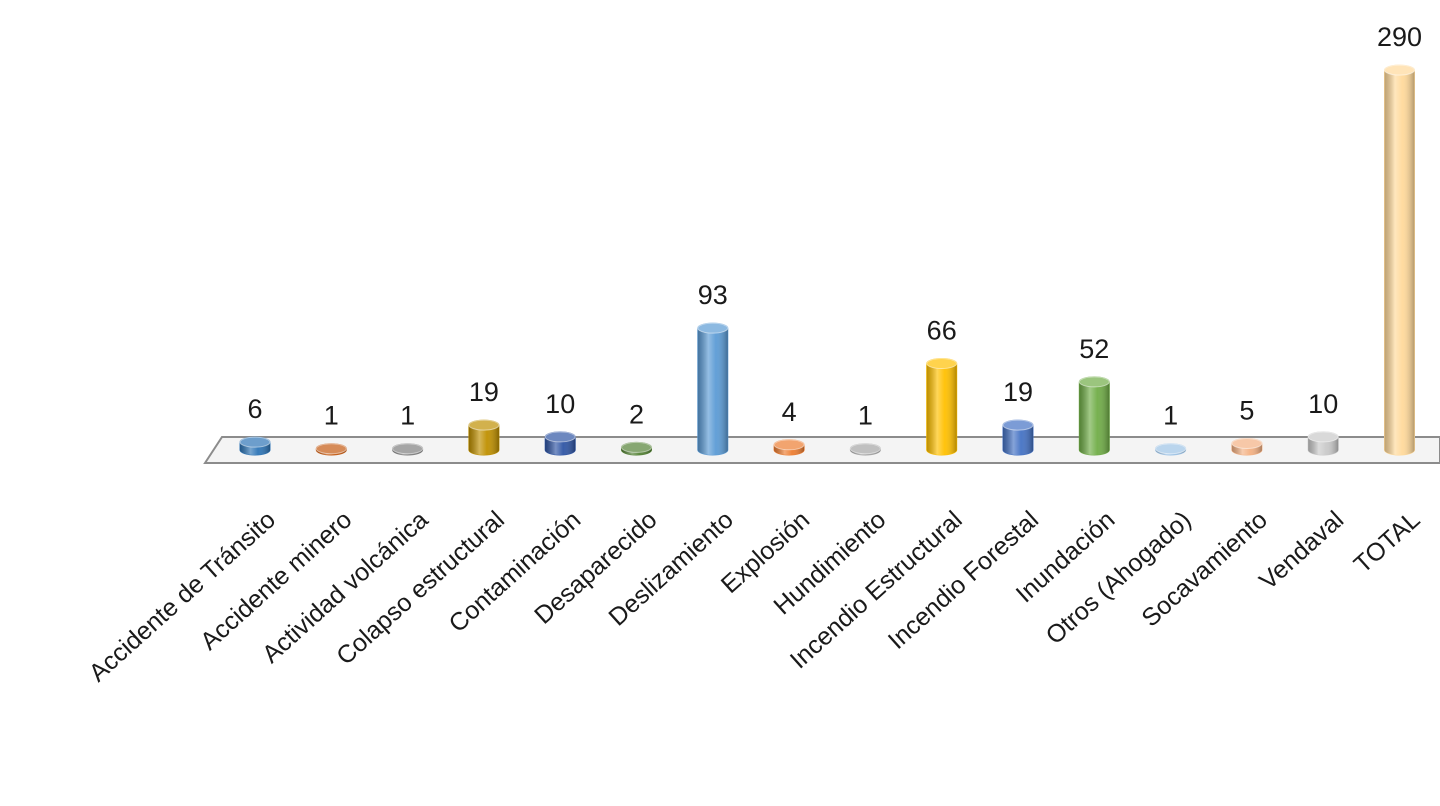  What do you see at coordinates (1399, 37) in the screenshot?
I see `data-label: 290` at bounding box center [1399, 37].